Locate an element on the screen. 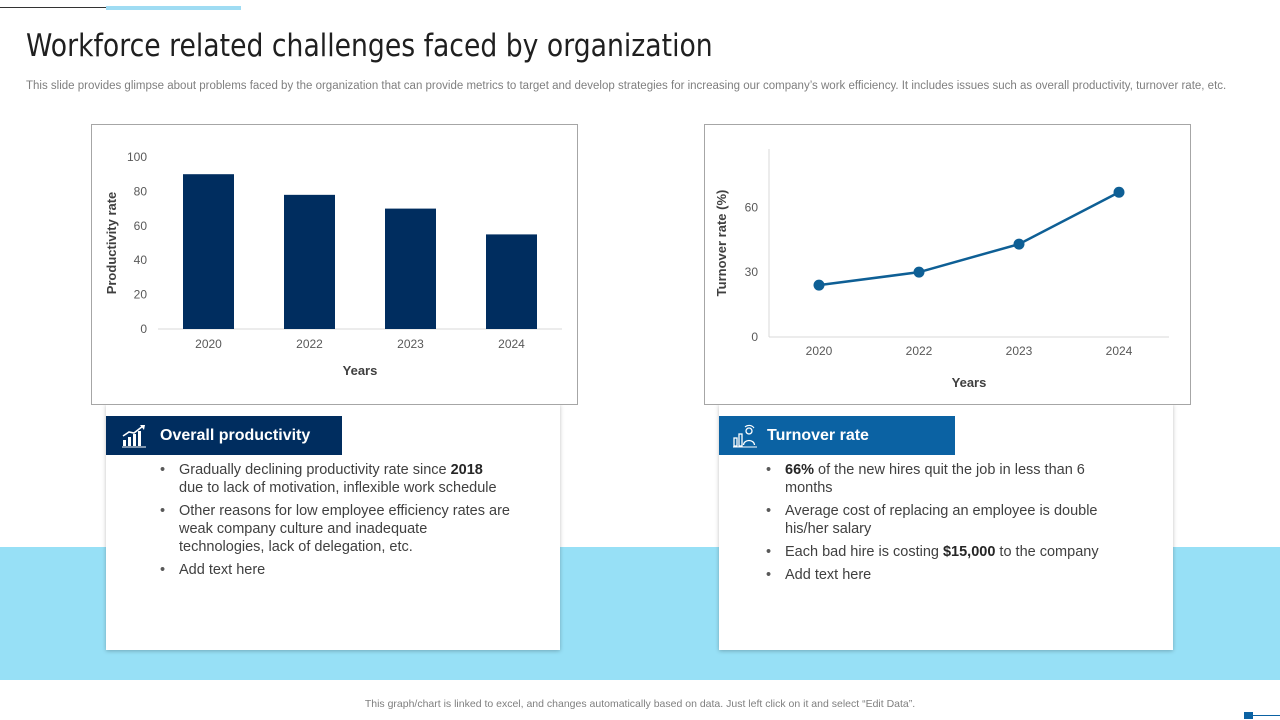 The image size is (1280, 720). y-axis-title: Turnover rate (%) is located at coordinates (721, 243).